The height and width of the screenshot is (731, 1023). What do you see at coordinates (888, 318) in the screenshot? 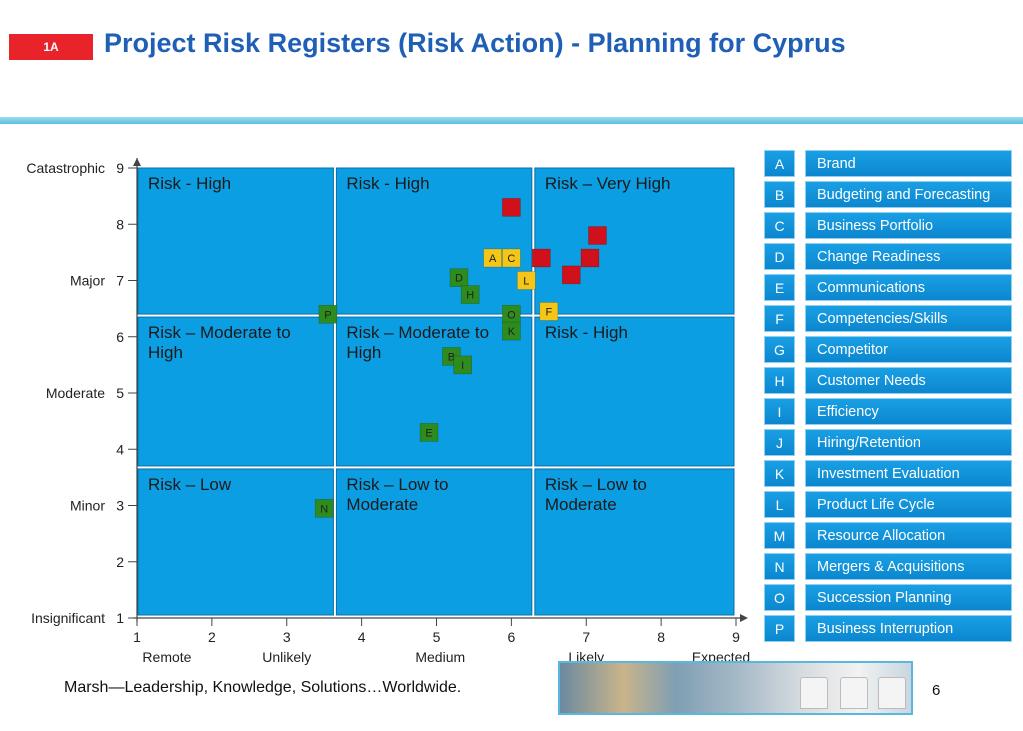
I see `legend-item: F Competencies/Skills` at bounding box center [888, 318].